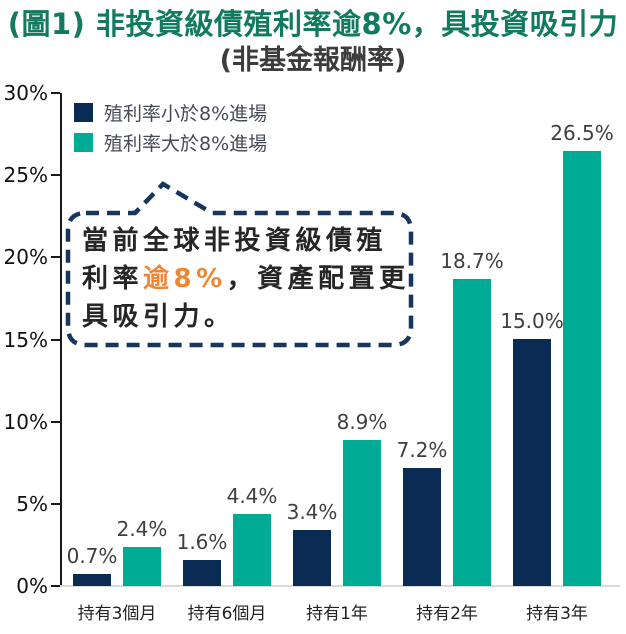 The image size is (626, 634). Describe the element at coordinates (557, 614) in the screenshot. I see `x-axis-label-持有3年: 持有3年` at that location.